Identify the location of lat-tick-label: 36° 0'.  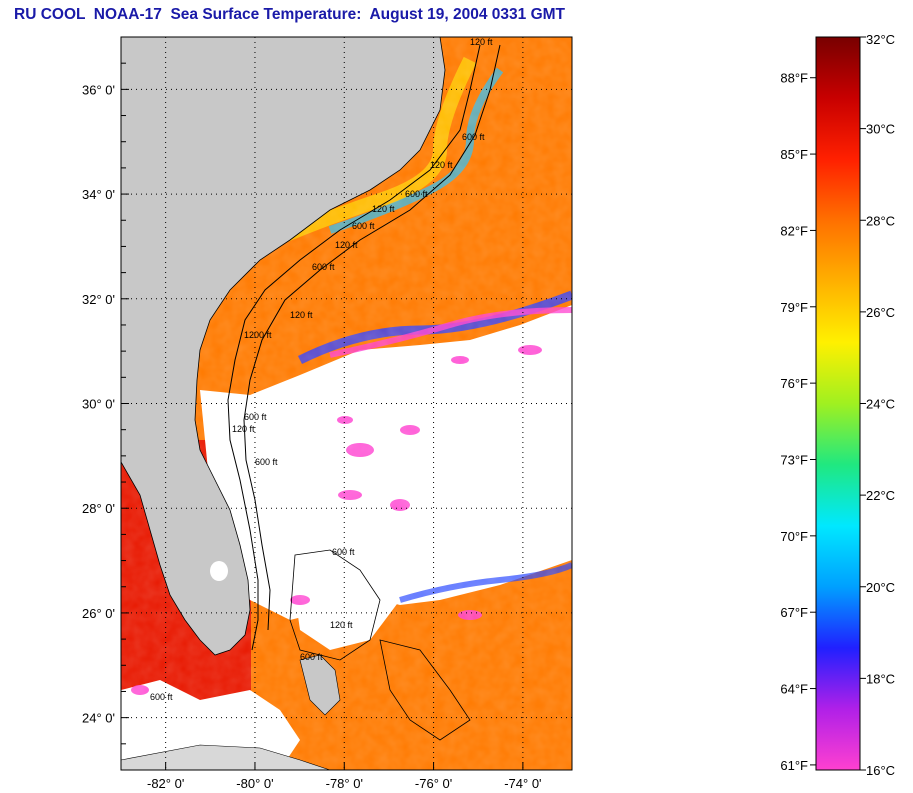
(98, 89).